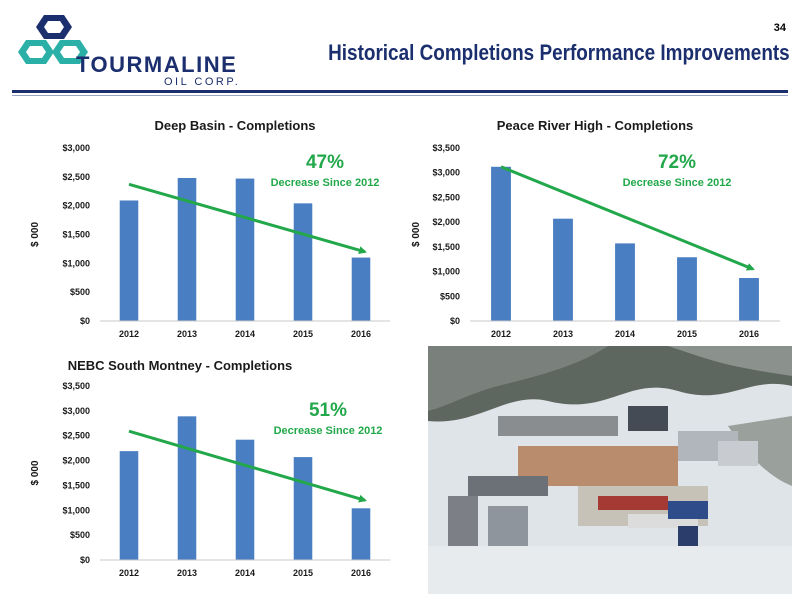 The width and height of the screenshot is (800, 600). What do you see at coordinates (677, 162) in the screenshot?
I see `decrease-percent: 72%` at bounding box center [677, 162].